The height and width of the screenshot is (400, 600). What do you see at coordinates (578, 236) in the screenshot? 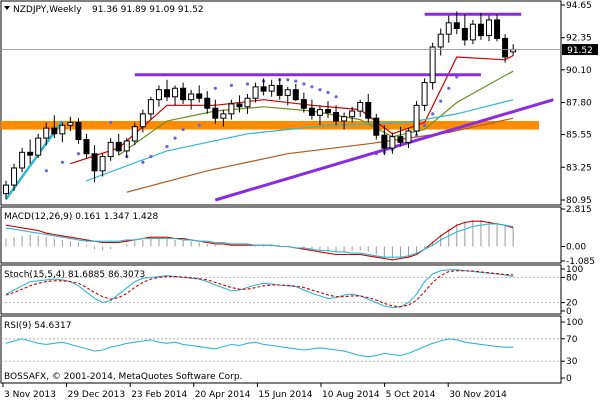
I see `macd-axis: 2.815 0.00 -1.085` at bounding box center [578, 236].